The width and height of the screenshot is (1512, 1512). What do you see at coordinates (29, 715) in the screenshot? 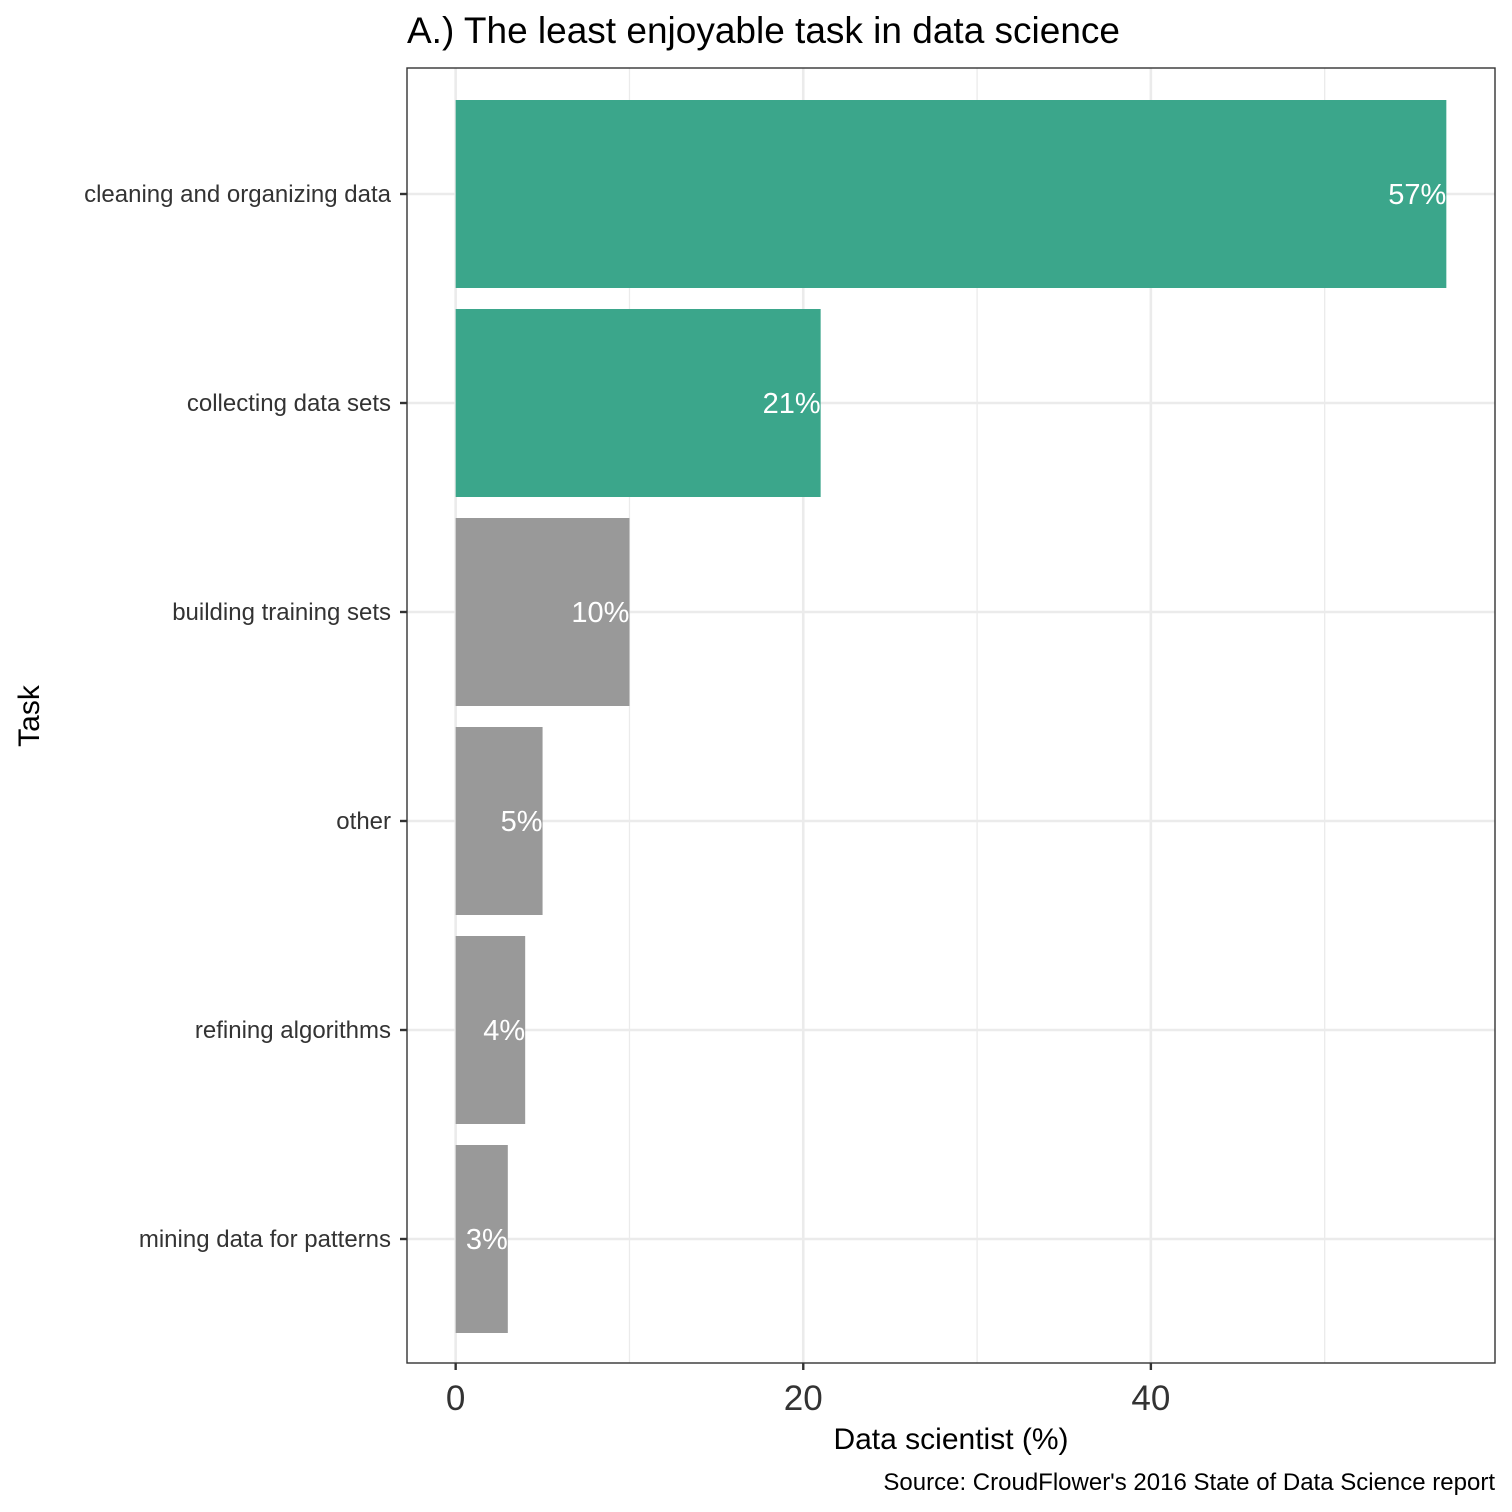
I see `y-axis-title: Task` at bounding box center [29, 715].